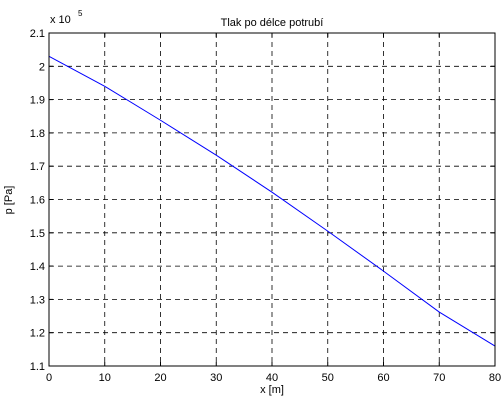  I want to click on y-tick-label: 1.5, so click(37, 234).